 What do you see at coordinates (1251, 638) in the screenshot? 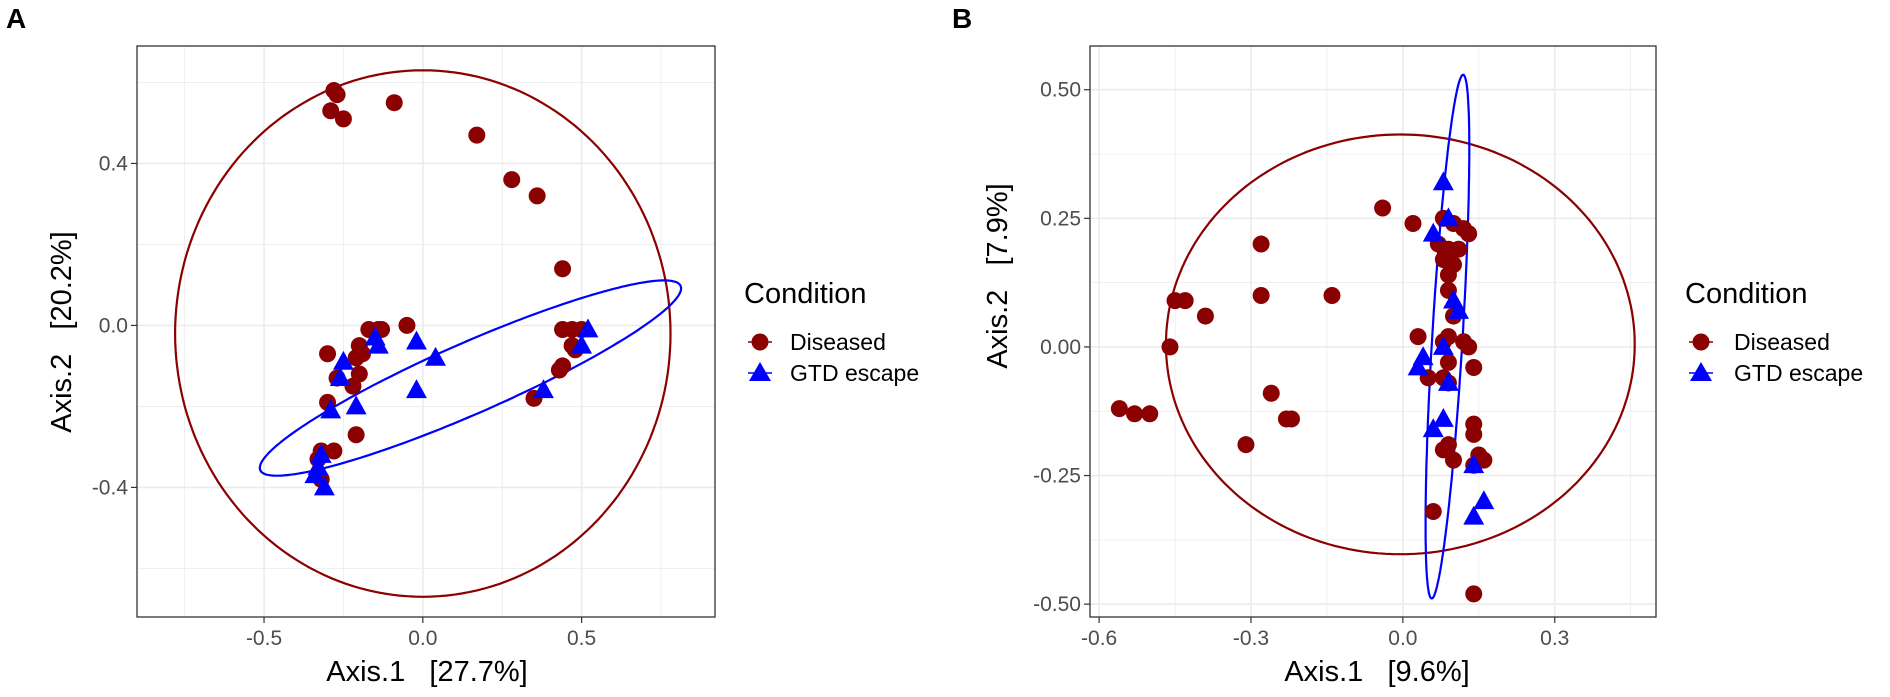
I see `panel-b-x-tick-label: -0.3` at bounding box center [1251, 638].